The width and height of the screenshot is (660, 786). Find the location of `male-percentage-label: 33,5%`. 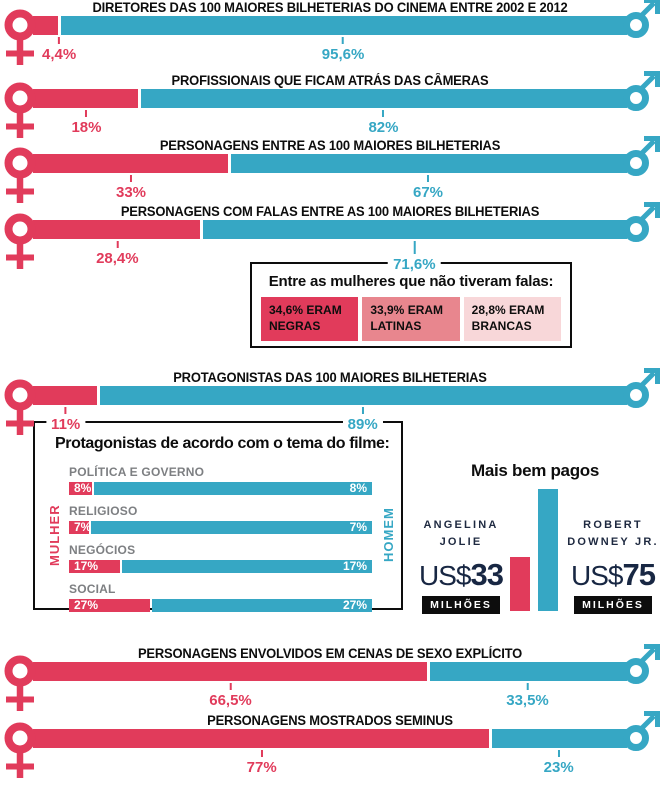

male-percentage-label: 33,5% is located at coordinates (527, 695).